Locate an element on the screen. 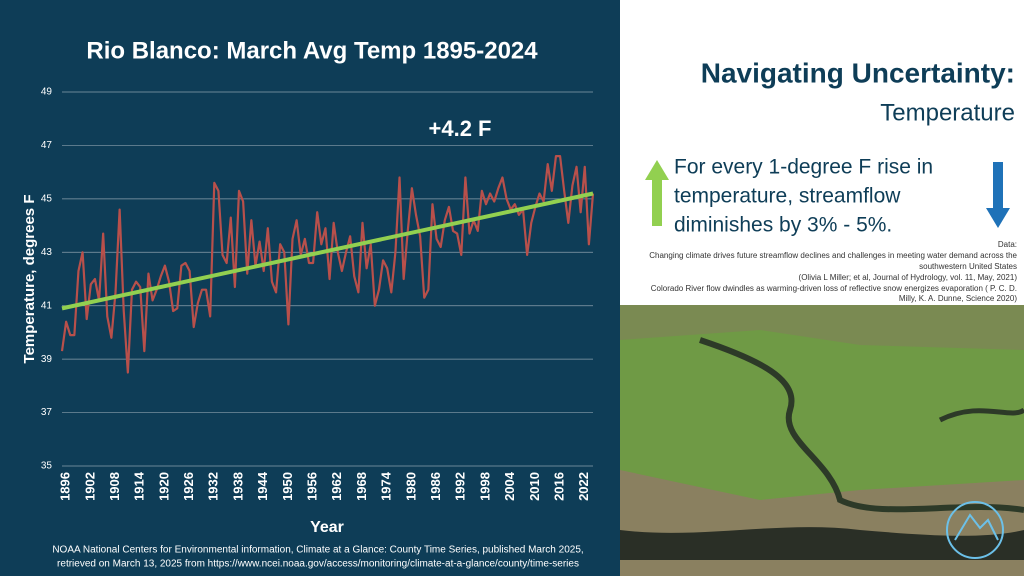 The height and width of the screenshot is (581, 1024). x-tick-label: 1974 is located at coordinates (386, 486).